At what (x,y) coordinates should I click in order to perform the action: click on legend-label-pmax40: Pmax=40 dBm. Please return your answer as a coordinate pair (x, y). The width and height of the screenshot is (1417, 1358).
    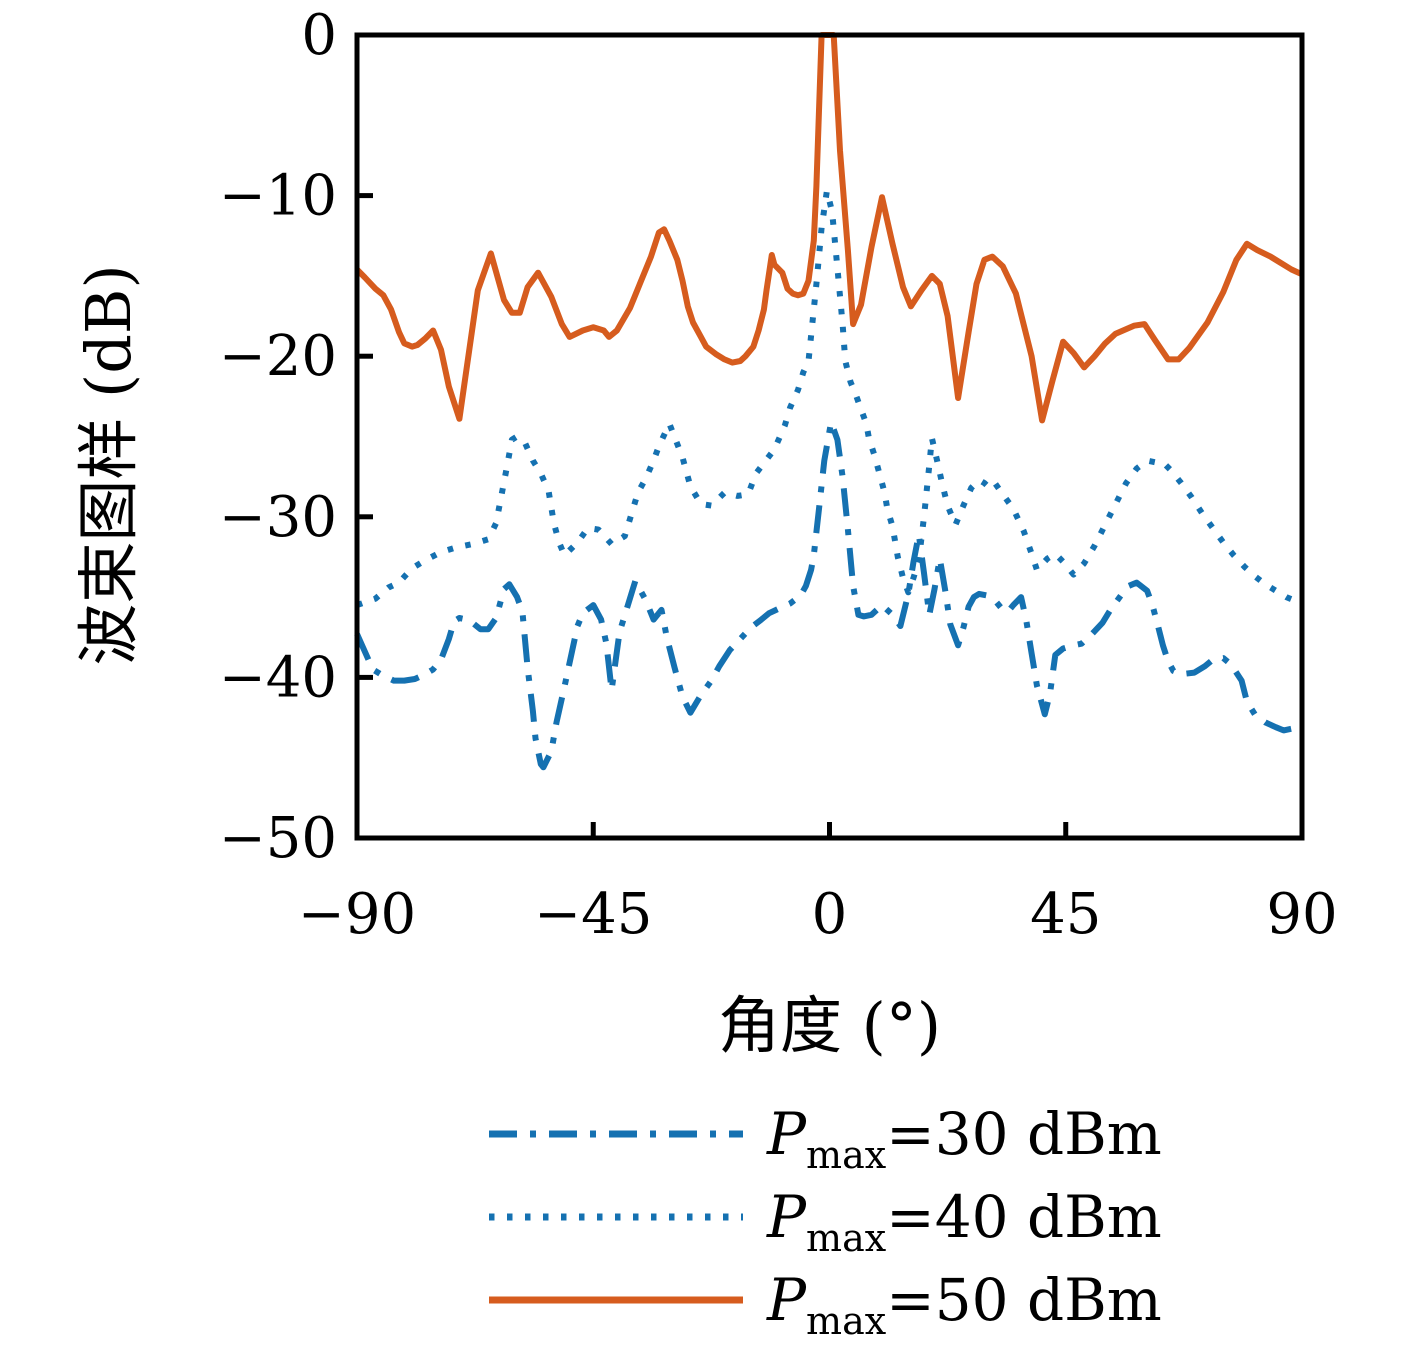
    Looking at the image, I should click on (964, 1219).